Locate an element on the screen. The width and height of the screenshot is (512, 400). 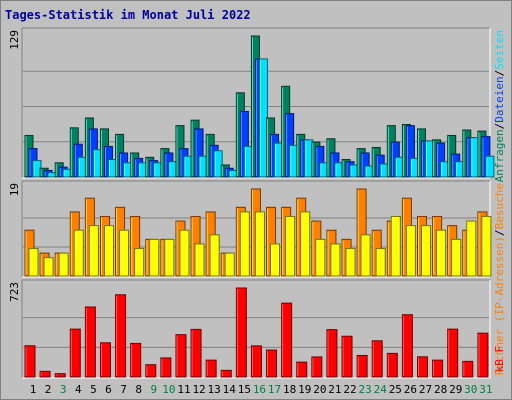
middle-side-legend-part: / is located at coordinates (499, 232).